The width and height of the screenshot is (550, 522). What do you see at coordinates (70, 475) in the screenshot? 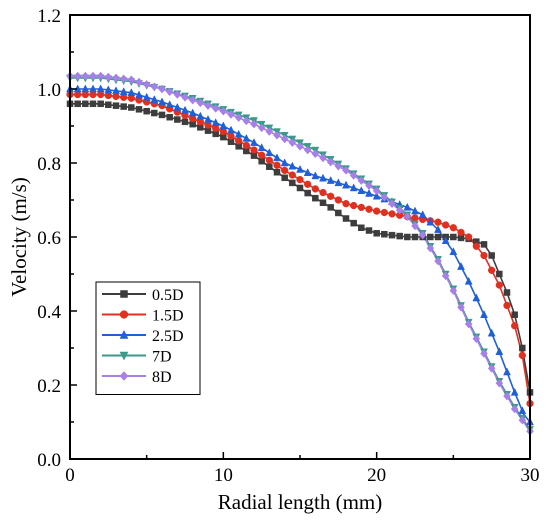
I see `x-tick-label: 0` at bounding box center [70, 475].